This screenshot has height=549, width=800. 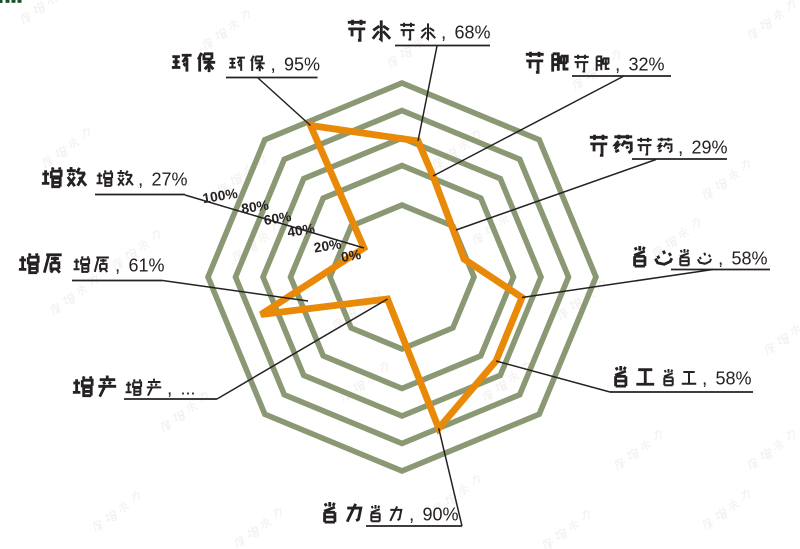 What do you see at coordinates (301, 230) in the screenshot?
I see `svg-text: 40%` at bounding box center [301, 230].